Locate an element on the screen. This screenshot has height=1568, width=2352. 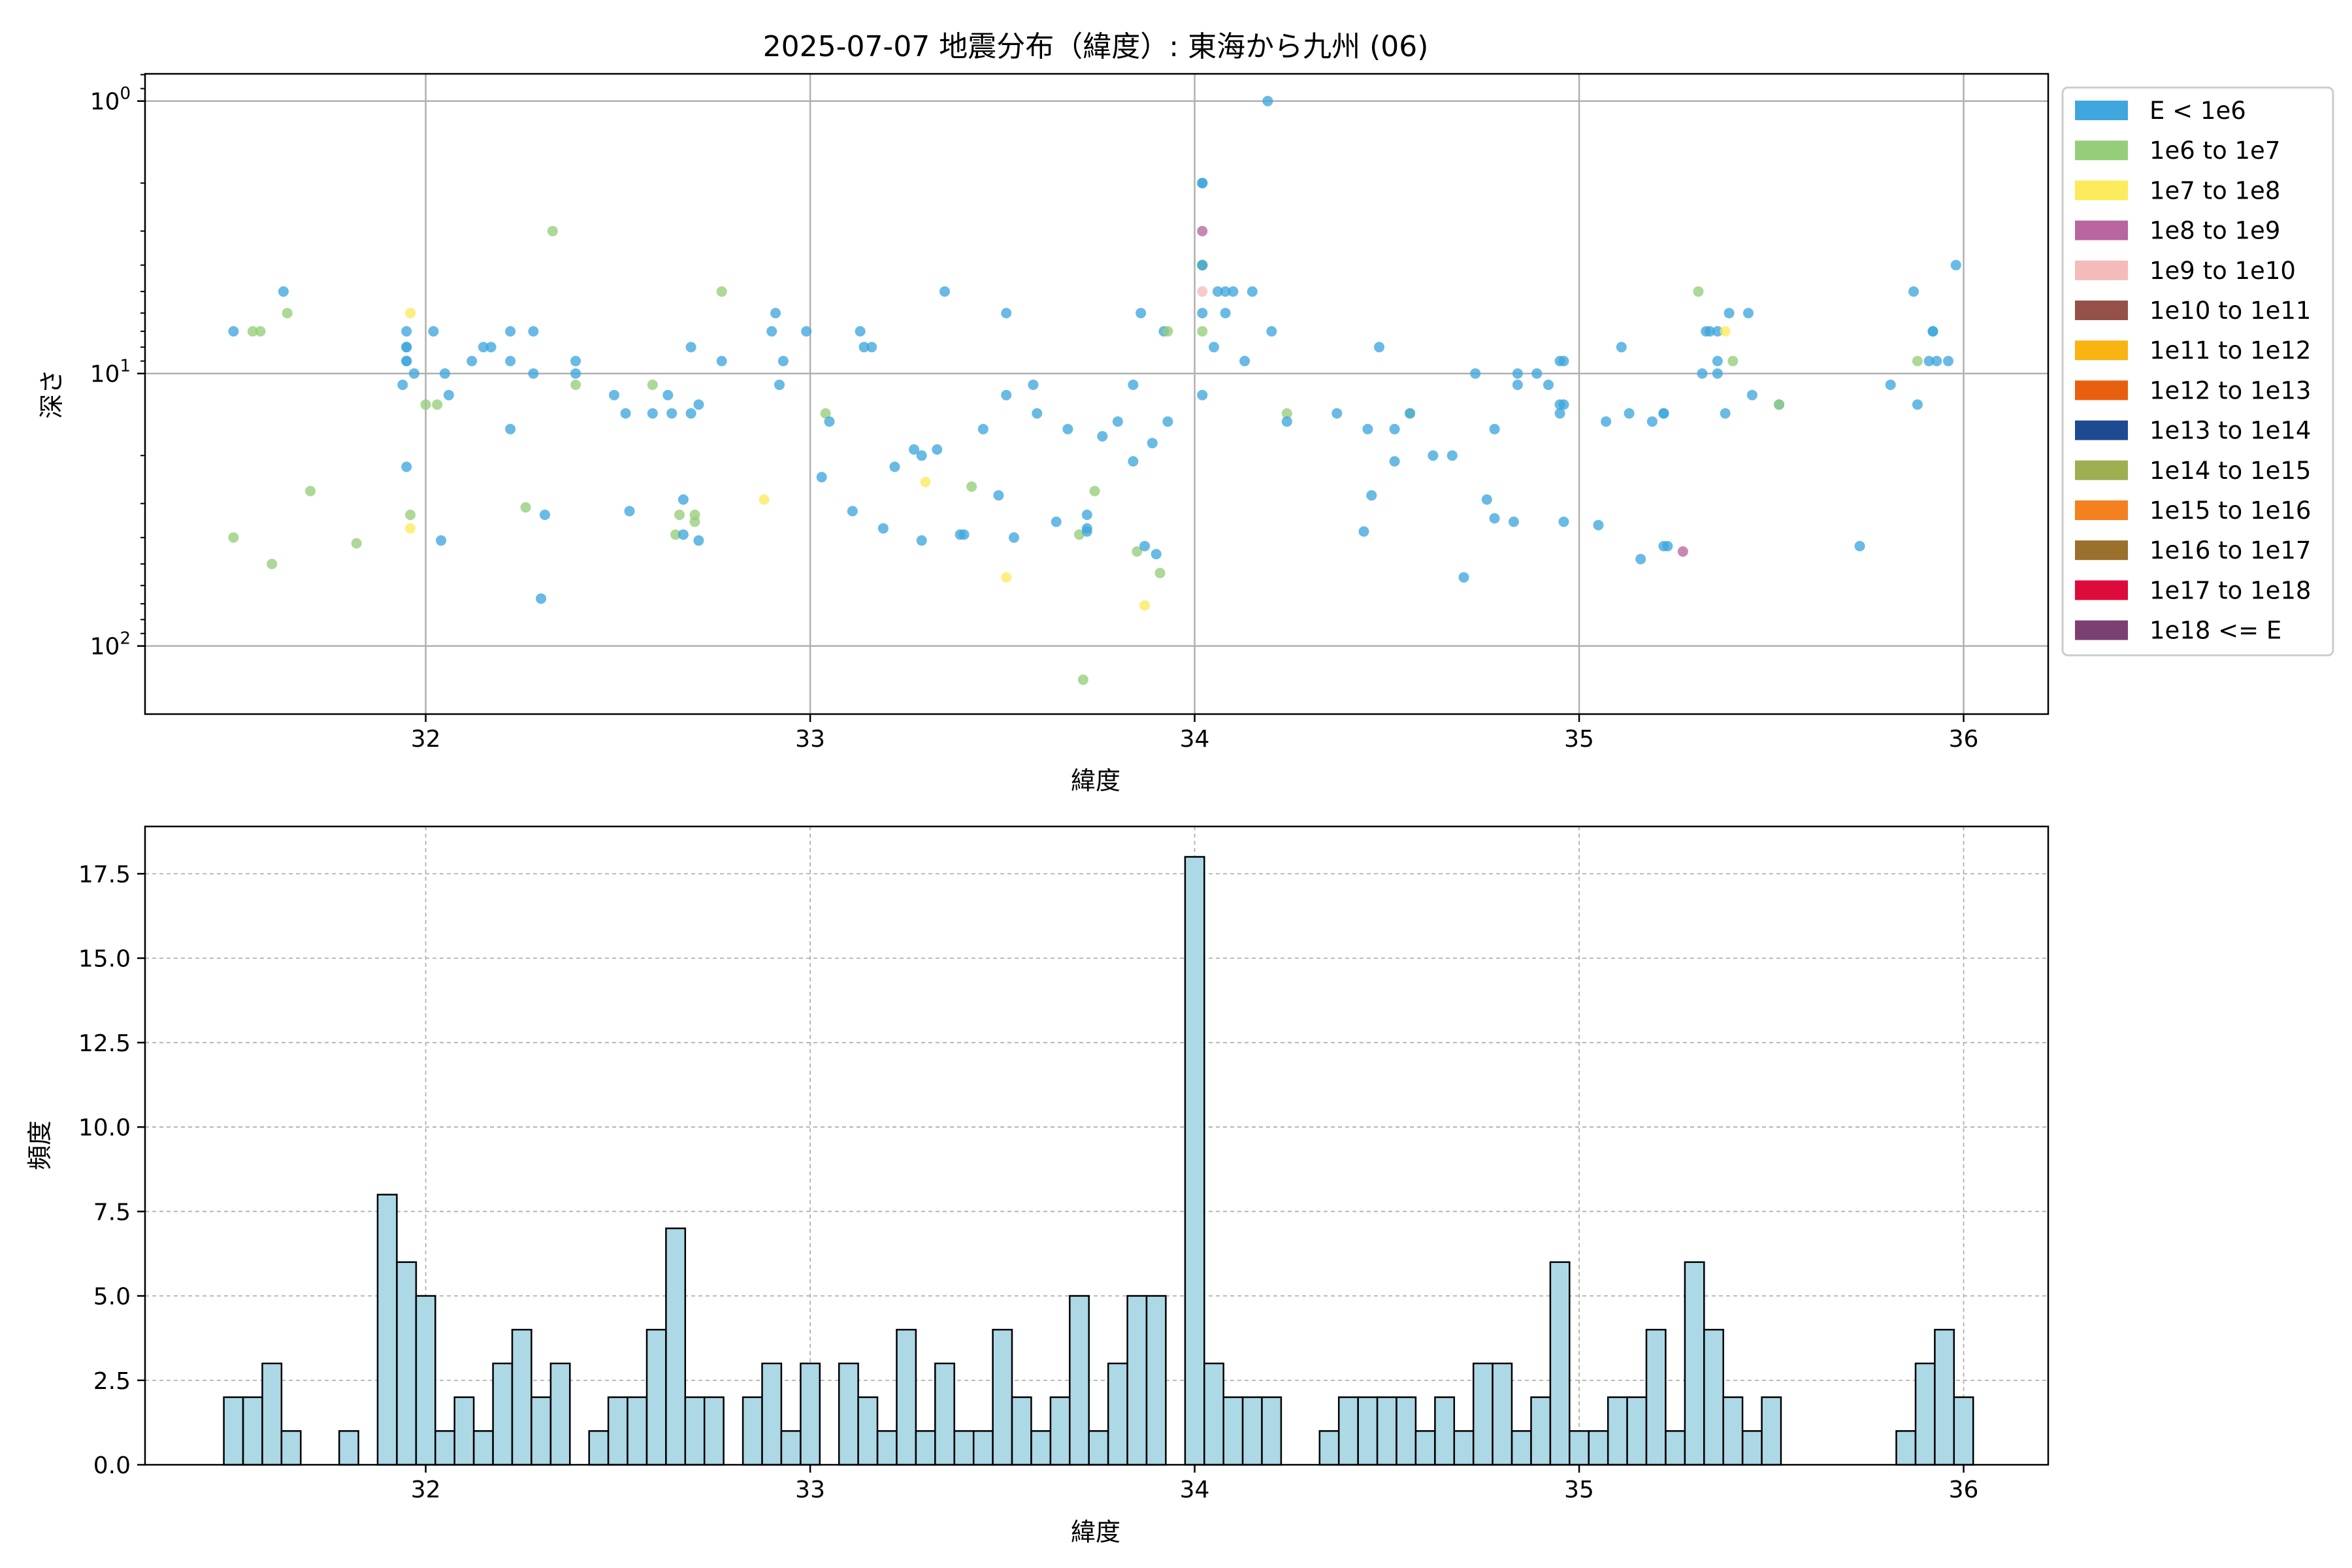
legend-label: 1e14 to 1e15 is located at coordinates (2230, 471).